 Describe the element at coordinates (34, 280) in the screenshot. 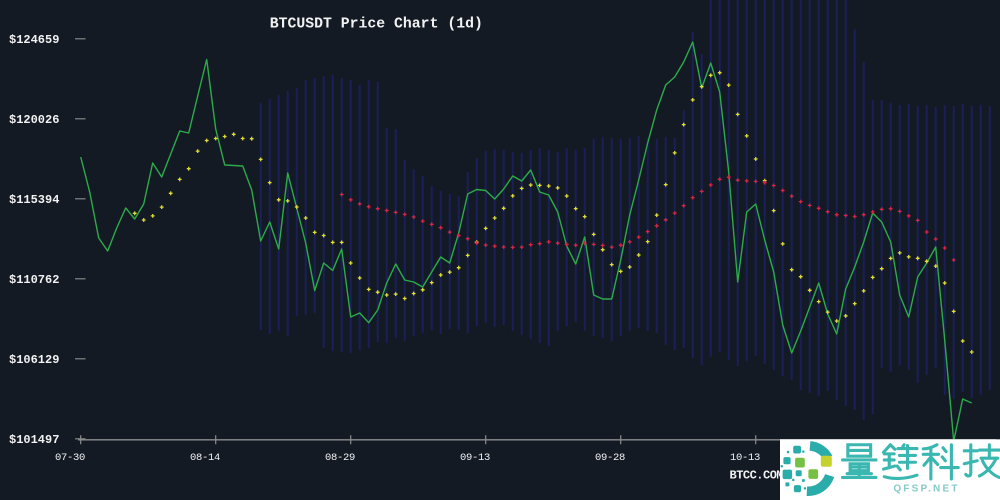

I see `svg-text: $110762` at that location.